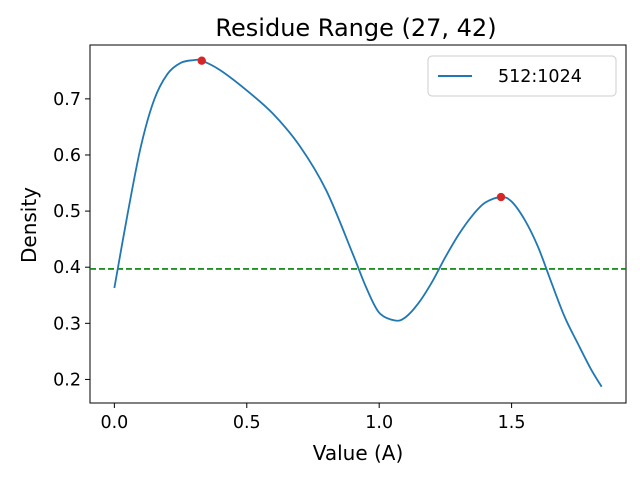 The width and height of the screenshot is (640, 480). I want to click on x-tick-label: 0.0, so click(114, 423).